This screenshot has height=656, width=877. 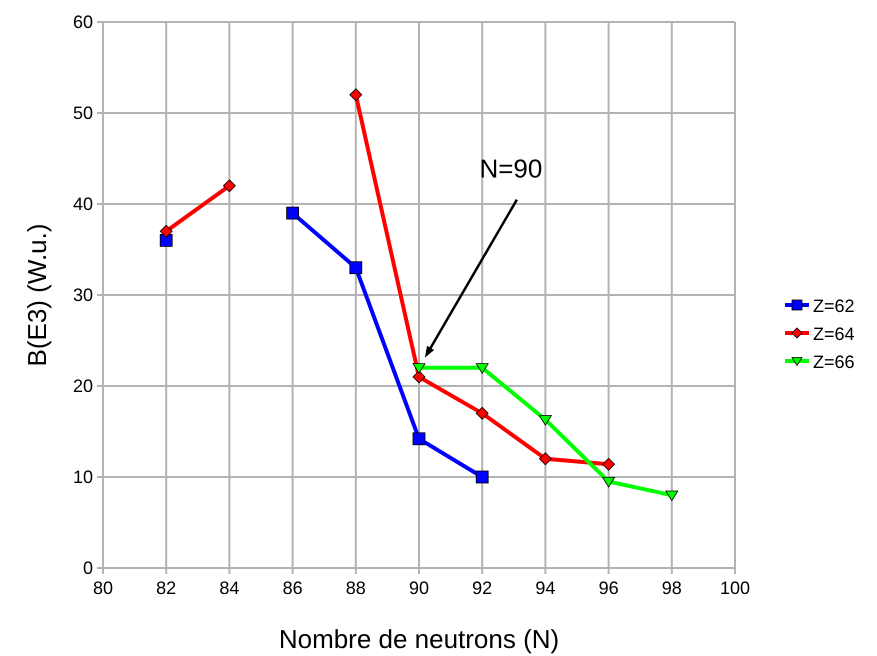 I want to click on x-tick-label: 100, so click(x=735, y=588).